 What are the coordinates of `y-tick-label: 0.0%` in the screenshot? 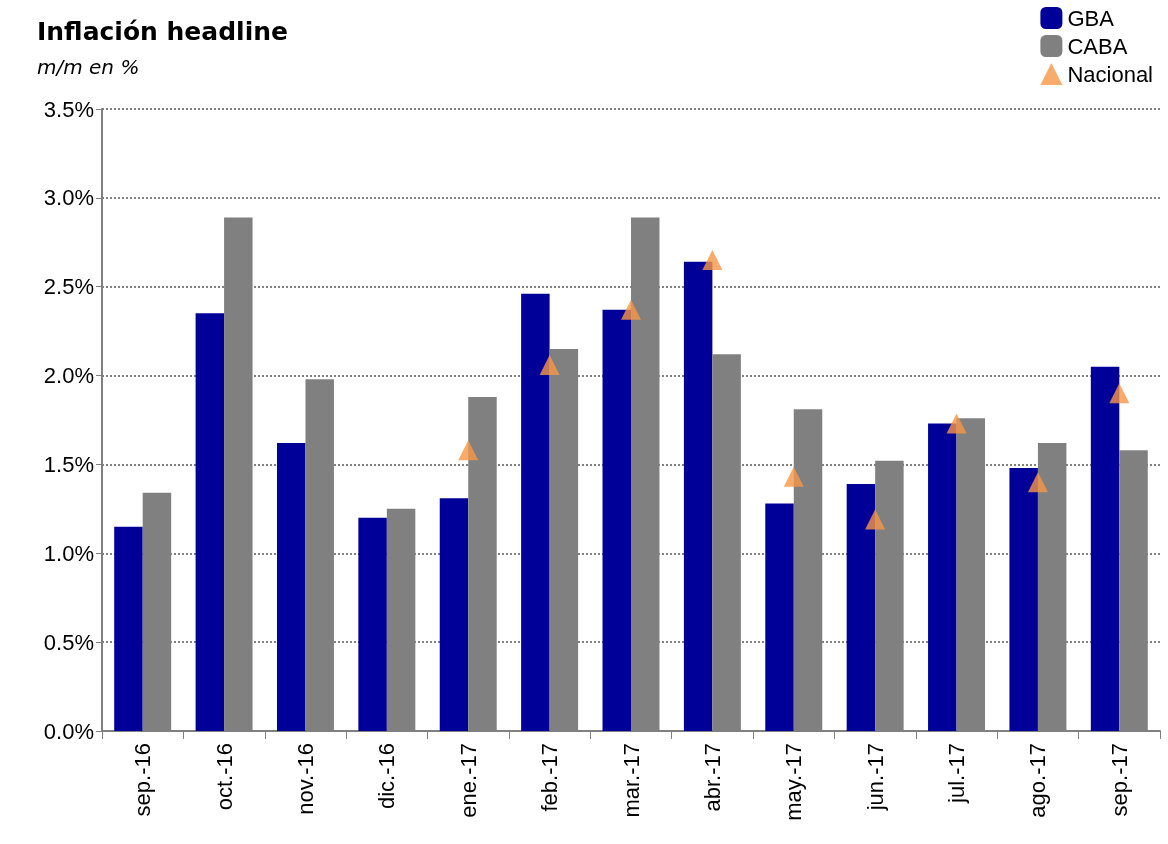 It's located at (68, 731).